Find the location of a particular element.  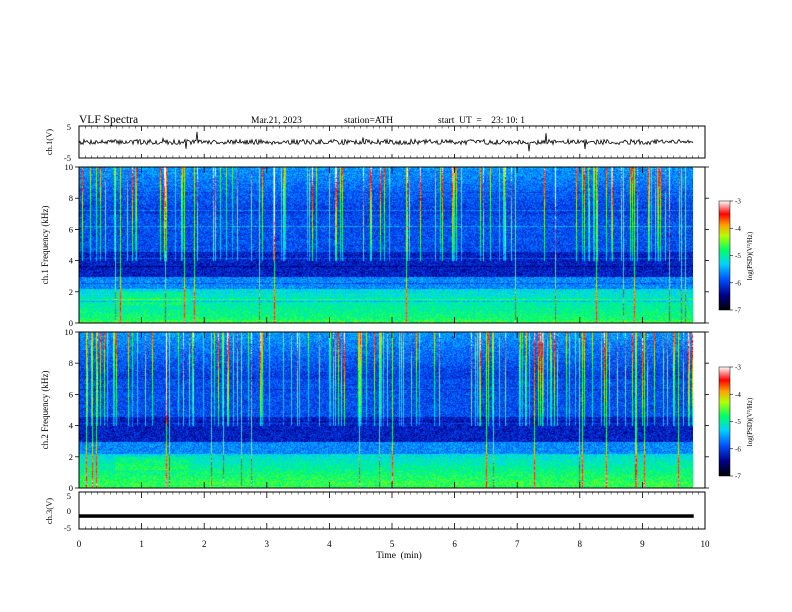

time-axis-label: Time (min) is located at coordinates (399, 555).